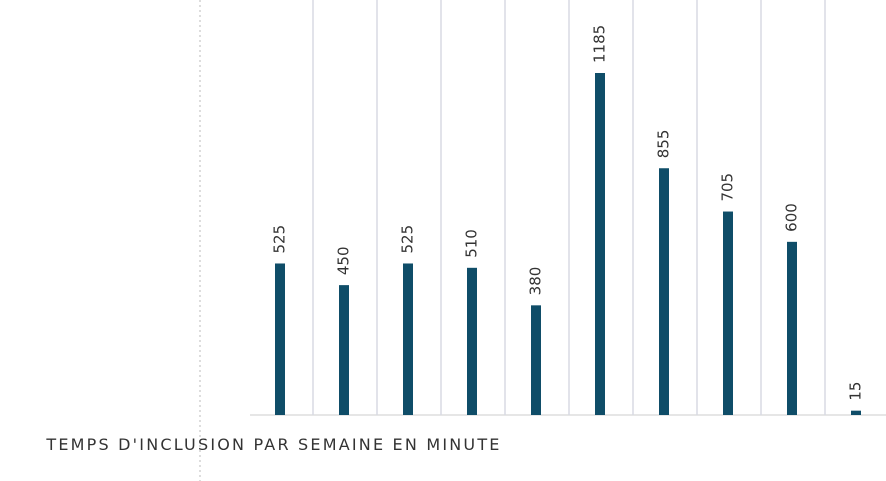  Describe the element at coordinates (600, 44) in the screenshot. I see `data-label: 1185` at that location.